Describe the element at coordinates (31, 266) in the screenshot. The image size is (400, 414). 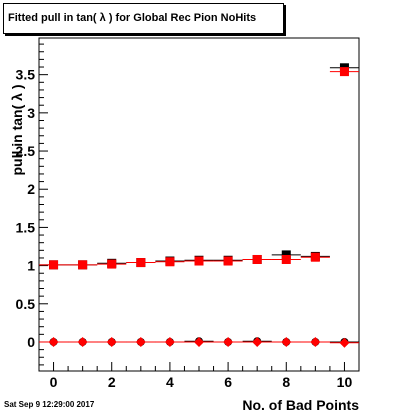
I see `y-tick-label: 1` at that location.